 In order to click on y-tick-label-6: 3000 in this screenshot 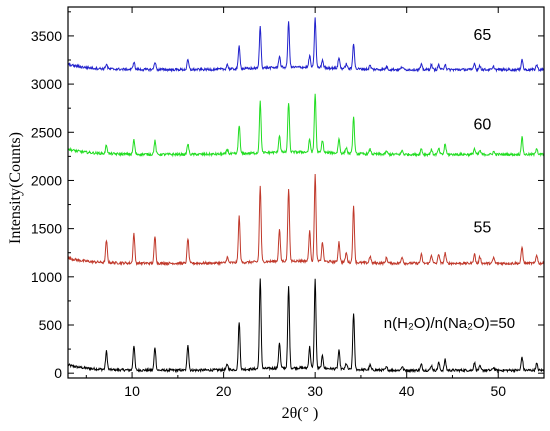, I will do `click(46, 84)`.